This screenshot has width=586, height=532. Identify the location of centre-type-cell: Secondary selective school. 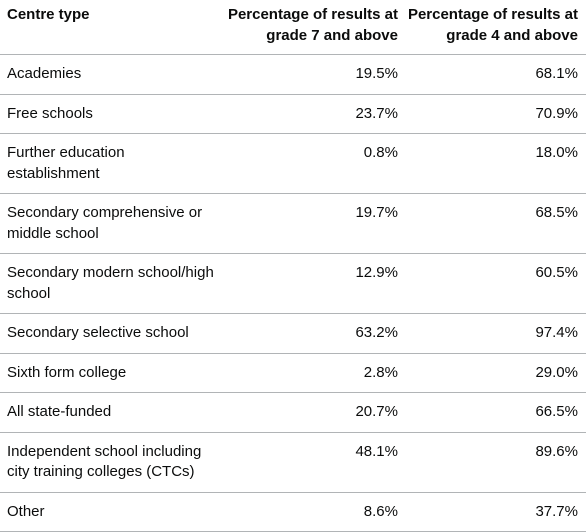
(109, 333).